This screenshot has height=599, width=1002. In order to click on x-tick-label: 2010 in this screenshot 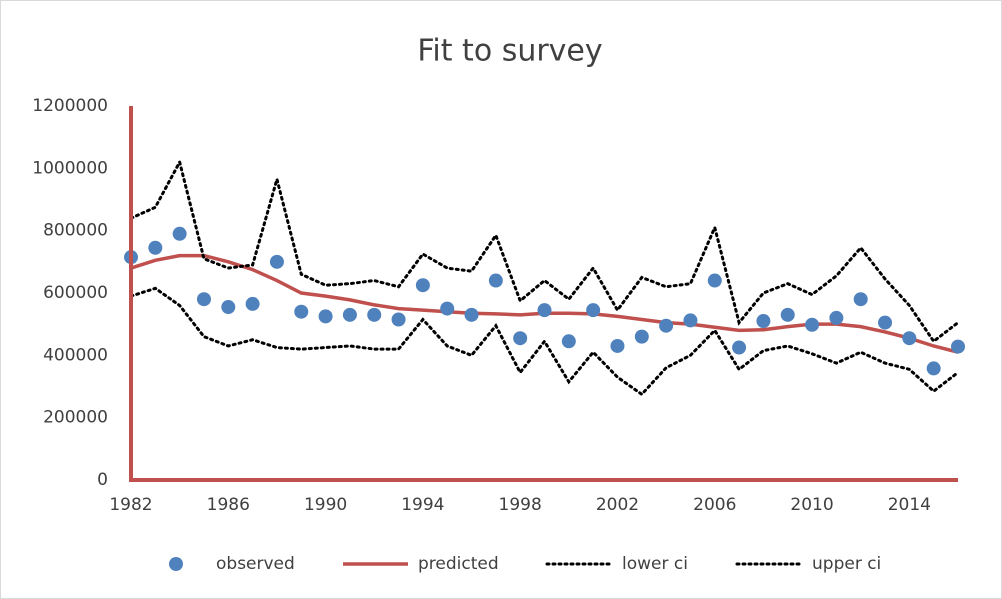, I will do `click(811, 505)`.